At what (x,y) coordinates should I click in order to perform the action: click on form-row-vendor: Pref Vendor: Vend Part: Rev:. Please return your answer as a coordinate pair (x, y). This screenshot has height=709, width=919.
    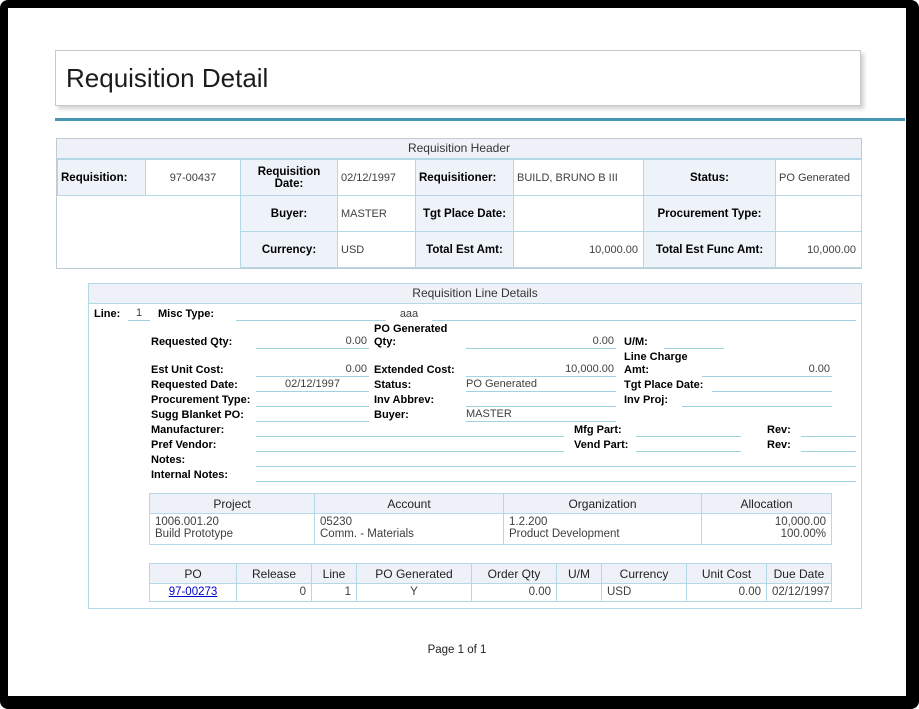
    Looking at the image, I should click on (475, 445).